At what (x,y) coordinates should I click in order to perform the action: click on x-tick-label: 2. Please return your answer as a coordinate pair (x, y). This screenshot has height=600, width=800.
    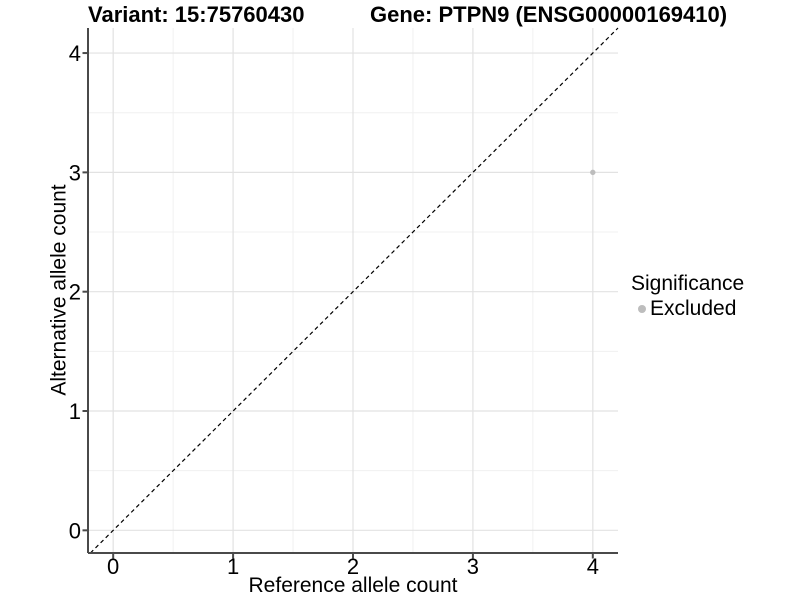
    Looking at the image, I should click on (353, 566).